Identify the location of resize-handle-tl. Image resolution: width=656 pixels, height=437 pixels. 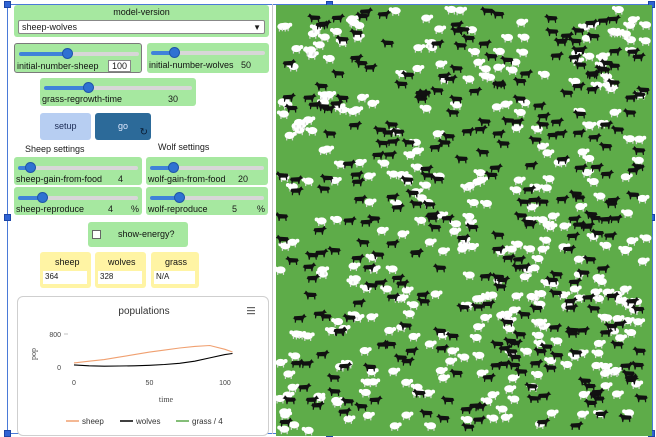
(7, 4).